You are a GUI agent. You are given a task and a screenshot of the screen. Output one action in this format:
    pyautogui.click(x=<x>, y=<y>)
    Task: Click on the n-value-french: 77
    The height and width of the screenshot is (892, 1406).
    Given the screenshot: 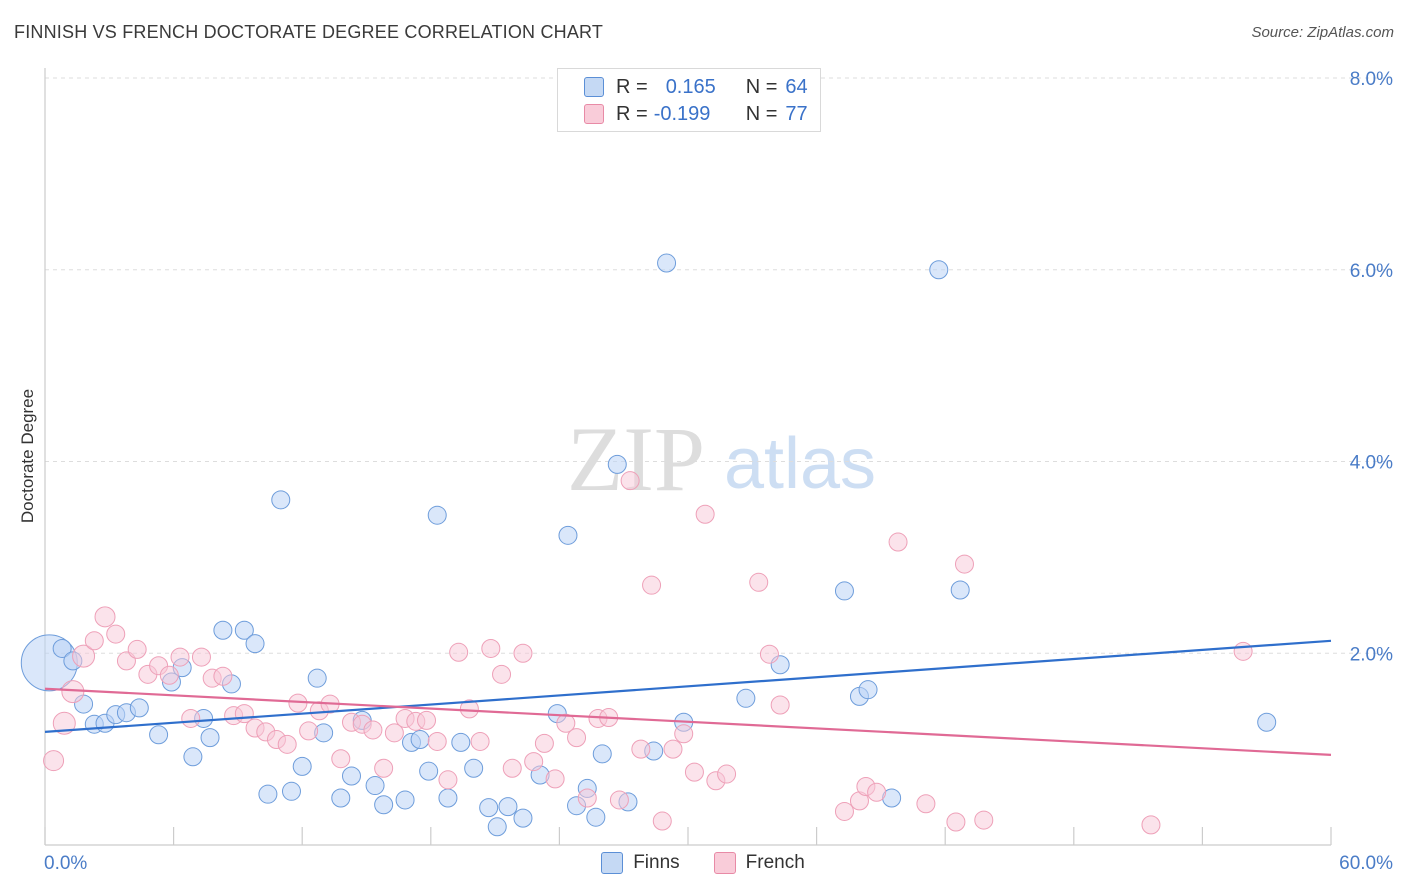 What is the action you would take?
    pyautogui.click(x=796, y=113)
    